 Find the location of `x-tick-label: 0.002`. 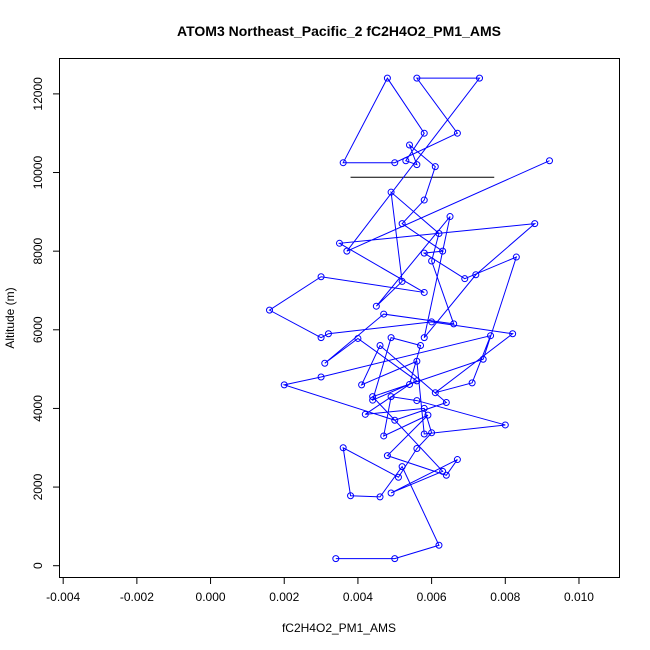

x-tick-label: 0.002 is located at coordinates (284, 597).